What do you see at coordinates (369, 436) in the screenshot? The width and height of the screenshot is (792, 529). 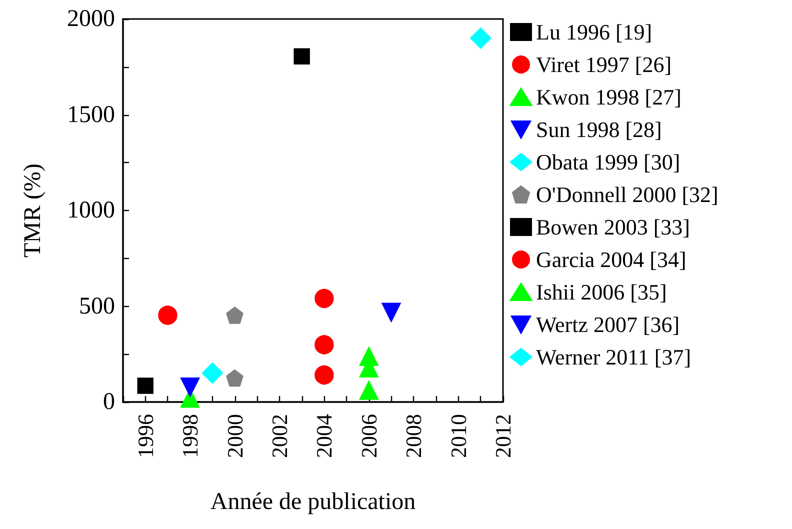 I see `x-tick-label: 2006` at bounding box center [369, 436].